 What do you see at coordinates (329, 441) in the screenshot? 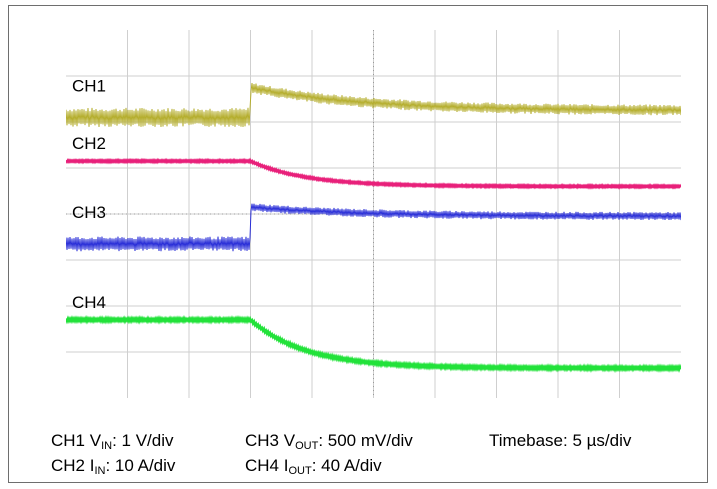
I see `legend-ch3: CH3 VOUT: 500 mV/div` at bounding box center [329, 441].